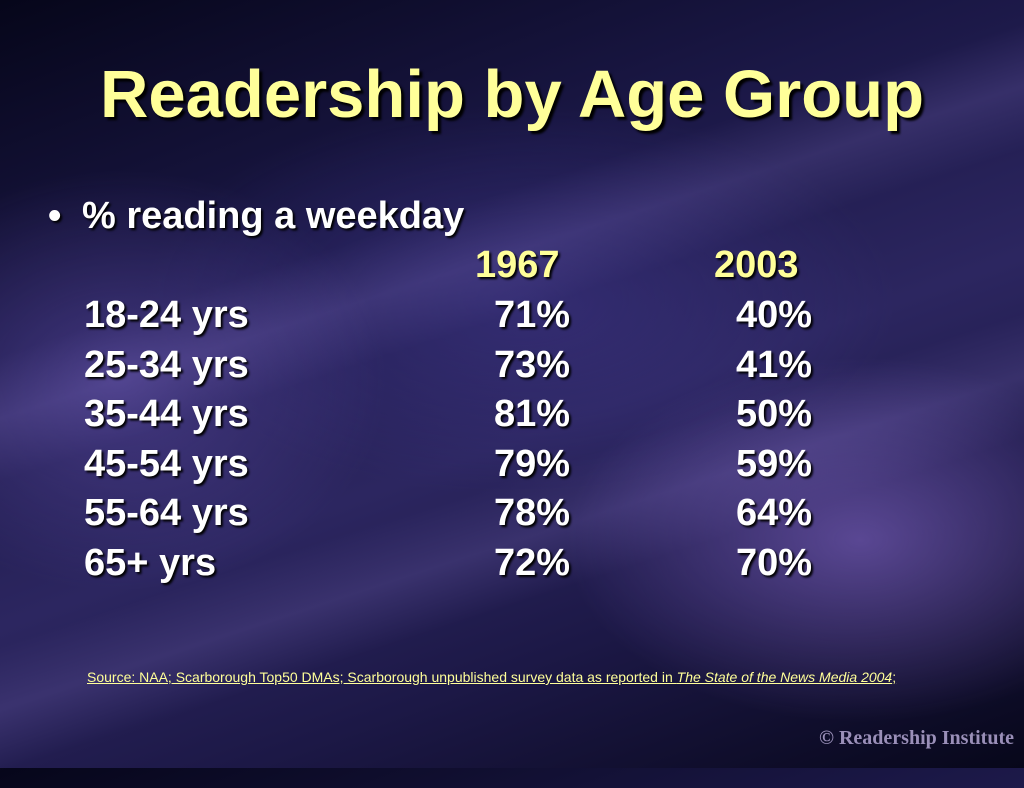 This screenshot has width=1024, height=788. Describe the element at coordinates (517, 265) in the screenshot. I see `column-header-1967: 1967` at that location.